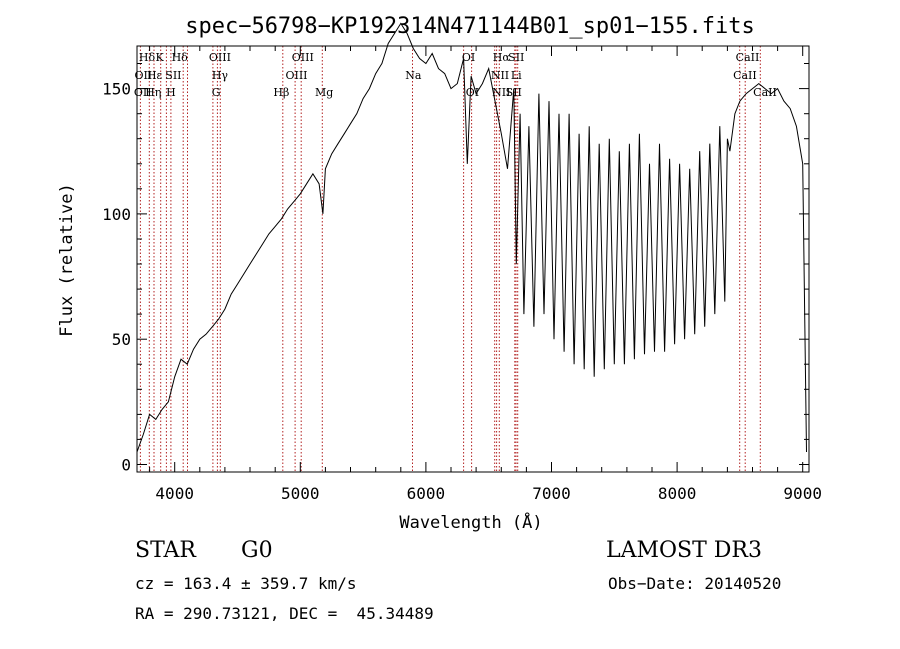  What do you see at coordinates (121, 339) in the screenshot?
I see `y-tick-label: 50` at bounding box center [121, 339].